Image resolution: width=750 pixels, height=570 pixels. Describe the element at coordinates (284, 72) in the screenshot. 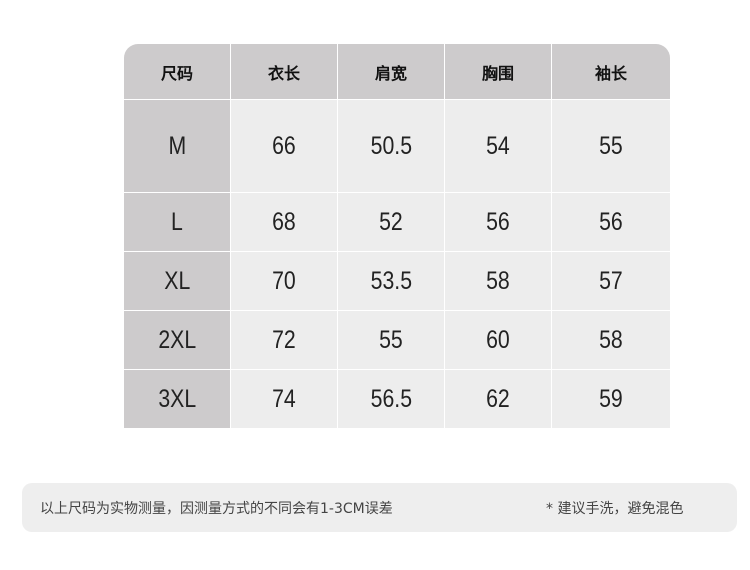

I see `column-header: 衣长` at that location.